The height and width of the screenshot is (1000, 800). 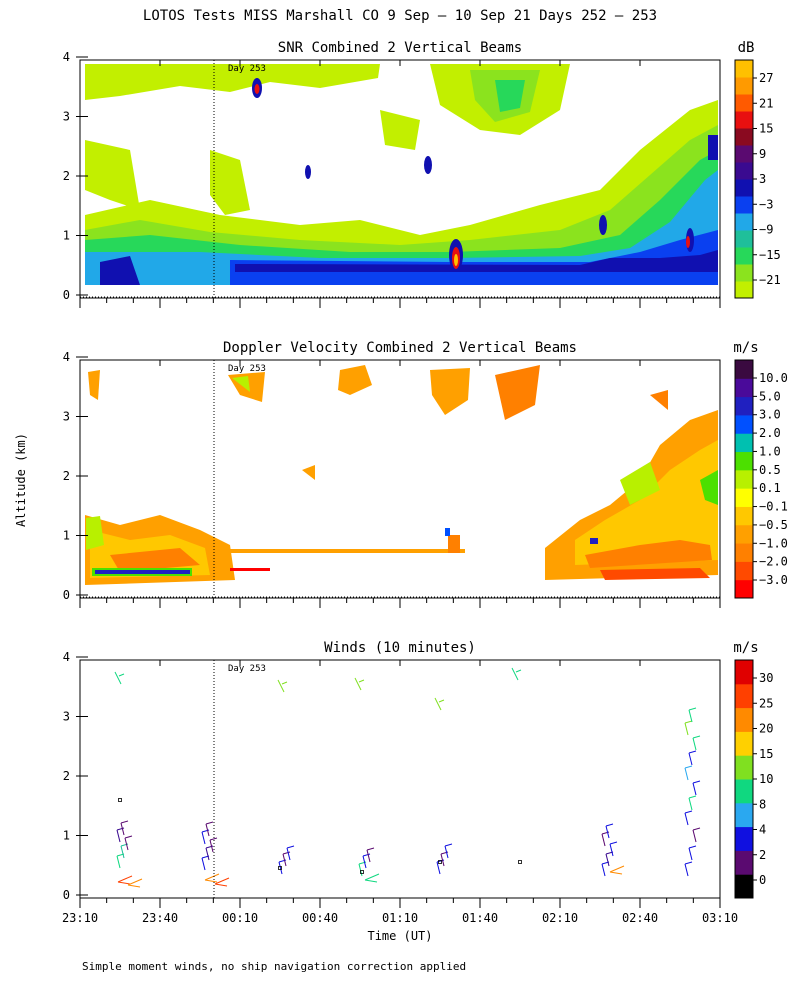 I want to click on snr-colorbar-label: −15, so click(x=770, y=255).